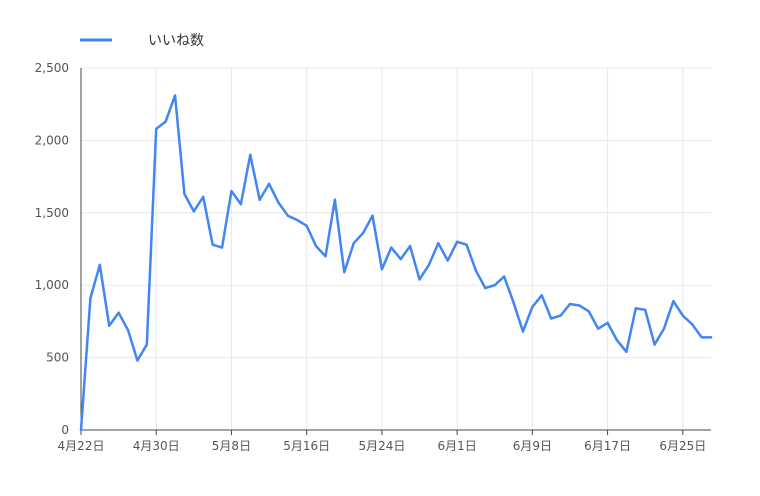 This screenshot has height=496, width=760. I want to click on x-tick-label: 6月9日, so click(532, 446).